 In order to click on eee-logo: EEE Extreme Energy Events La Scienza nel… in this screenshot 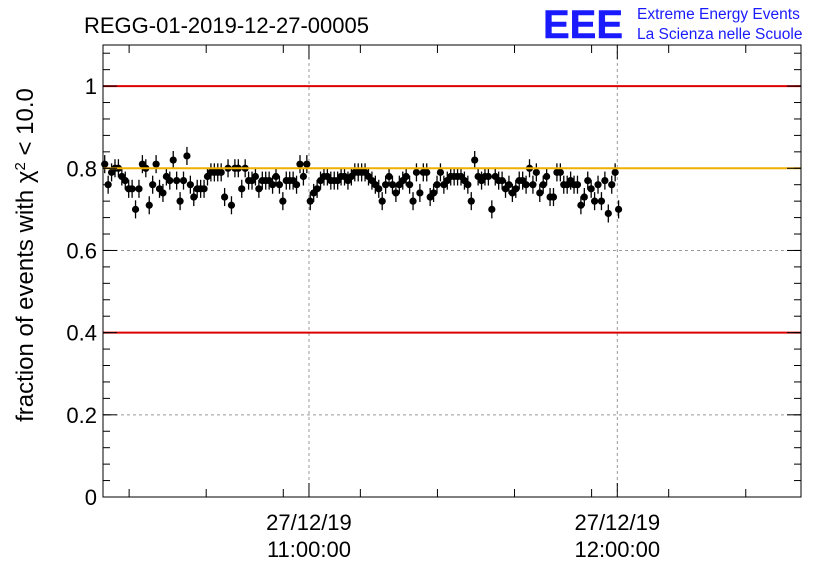, I will do `click(673, 25)`.